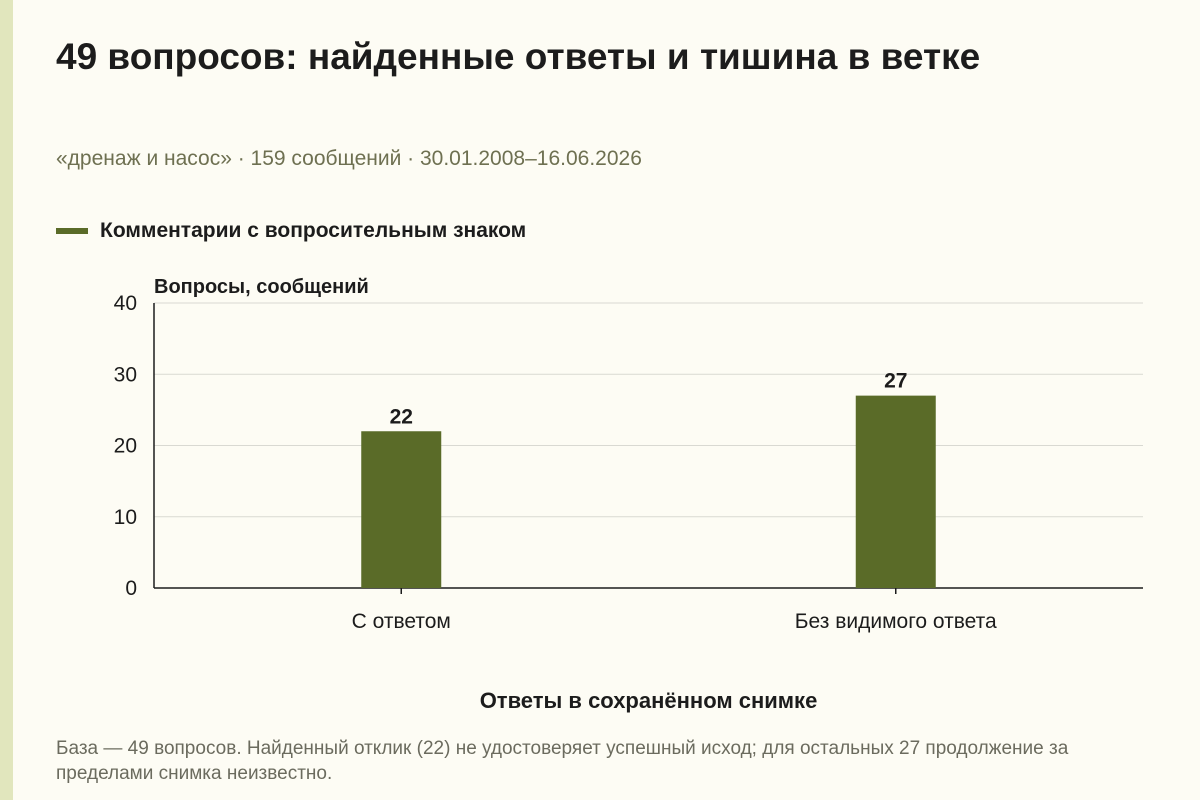 The width and height of the screenshot is (1200, 800). What do you see at coordinates (125, 517) in the screenshot?
I see `y-tick-label: 10` at bounding box center [125, 517].